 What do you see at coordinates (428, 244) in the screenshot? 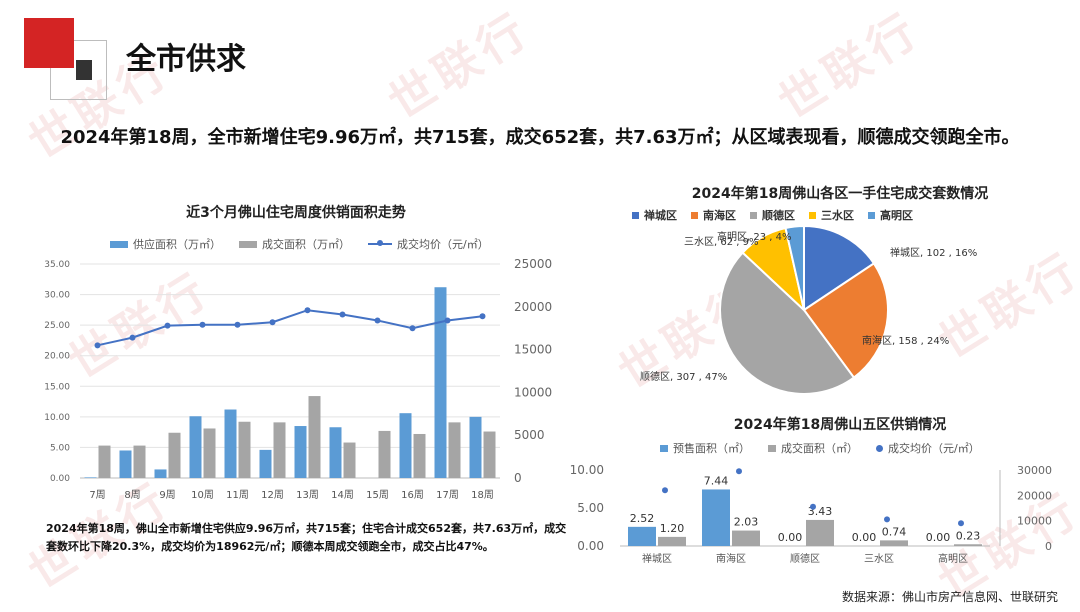
I see `legend-item-price: 成交均价（元/㎡）` at bounding box center [428, 244].